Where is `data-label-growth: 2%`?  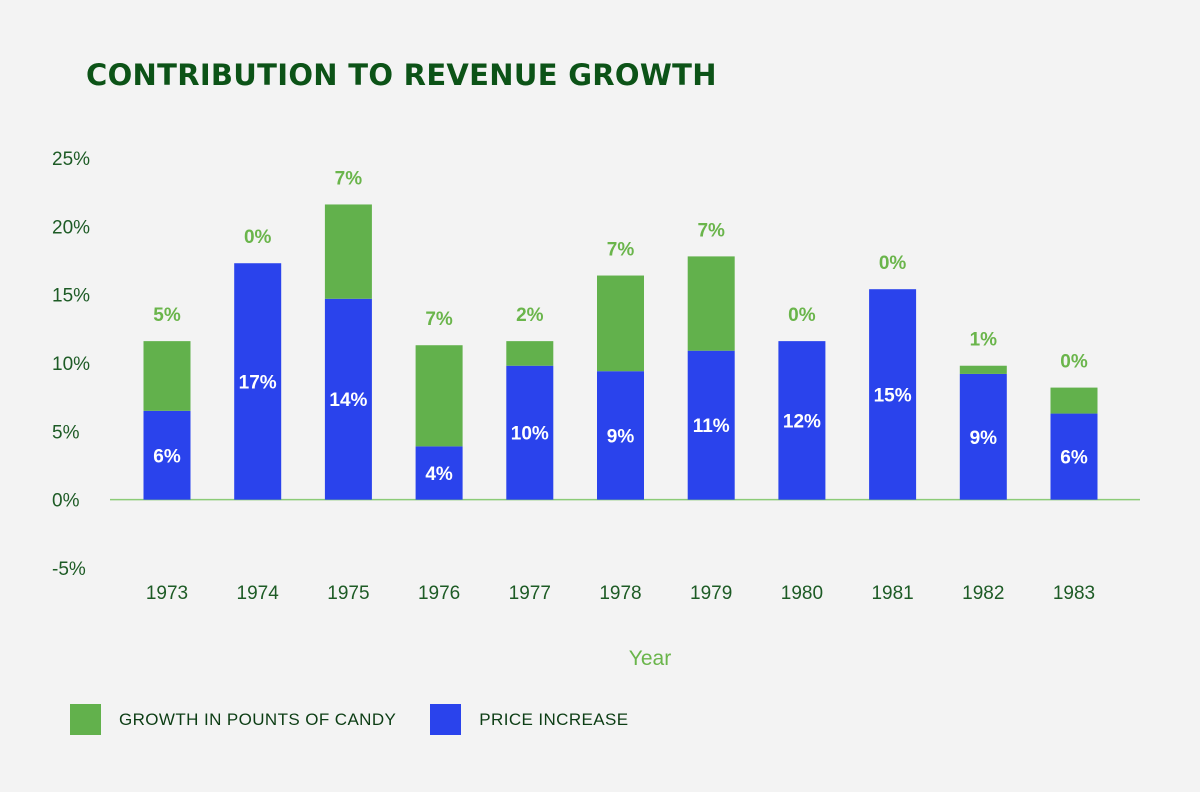 data-label-growth: 2% is located at coordinates (530, 315).